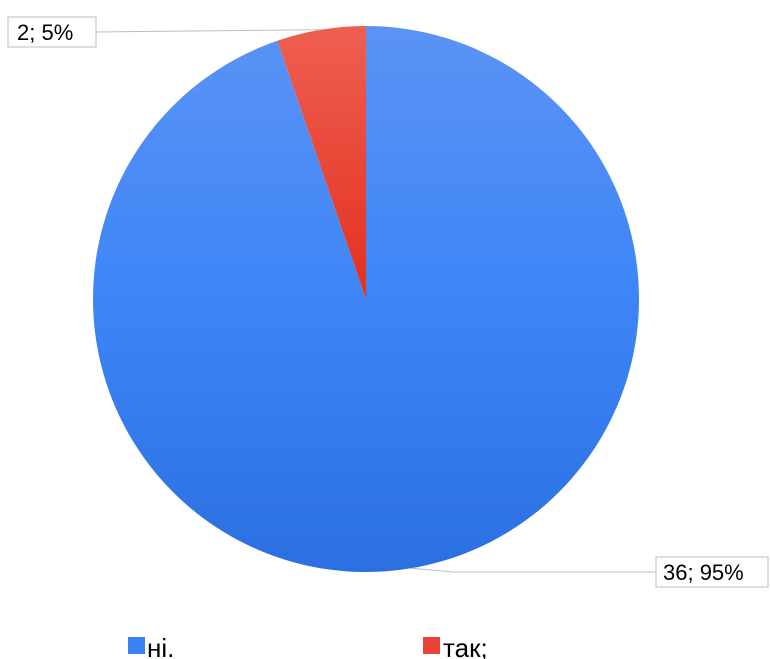 The width and height of the screenshot is (770, 659). What do you see at coordinates (321, 162) in the screenshot?
I see `pie-slice-tak` at bounding box center [321, 162].